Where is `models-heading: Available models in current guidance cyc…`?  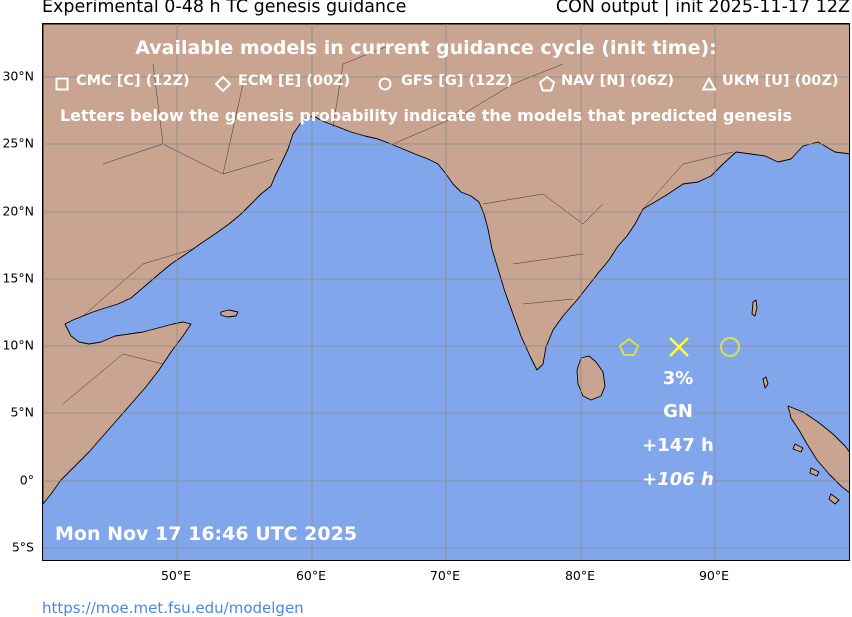 models-heading: Available models in current guidance cyc… is located at coordinates (426, 48).